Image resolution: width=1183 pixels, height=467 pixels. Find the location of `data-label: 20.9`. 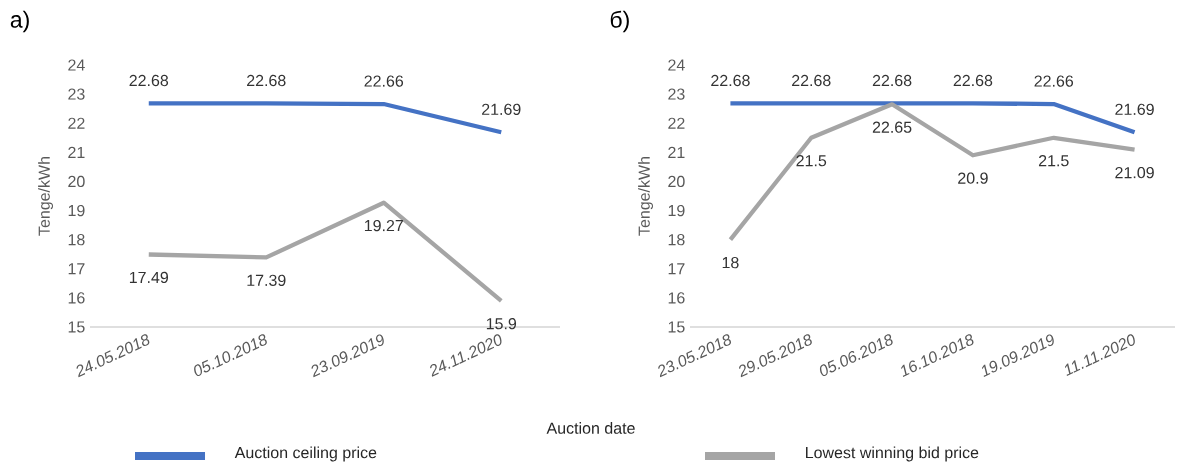

data-label: 20.9 is located at coordinates (973, 178).